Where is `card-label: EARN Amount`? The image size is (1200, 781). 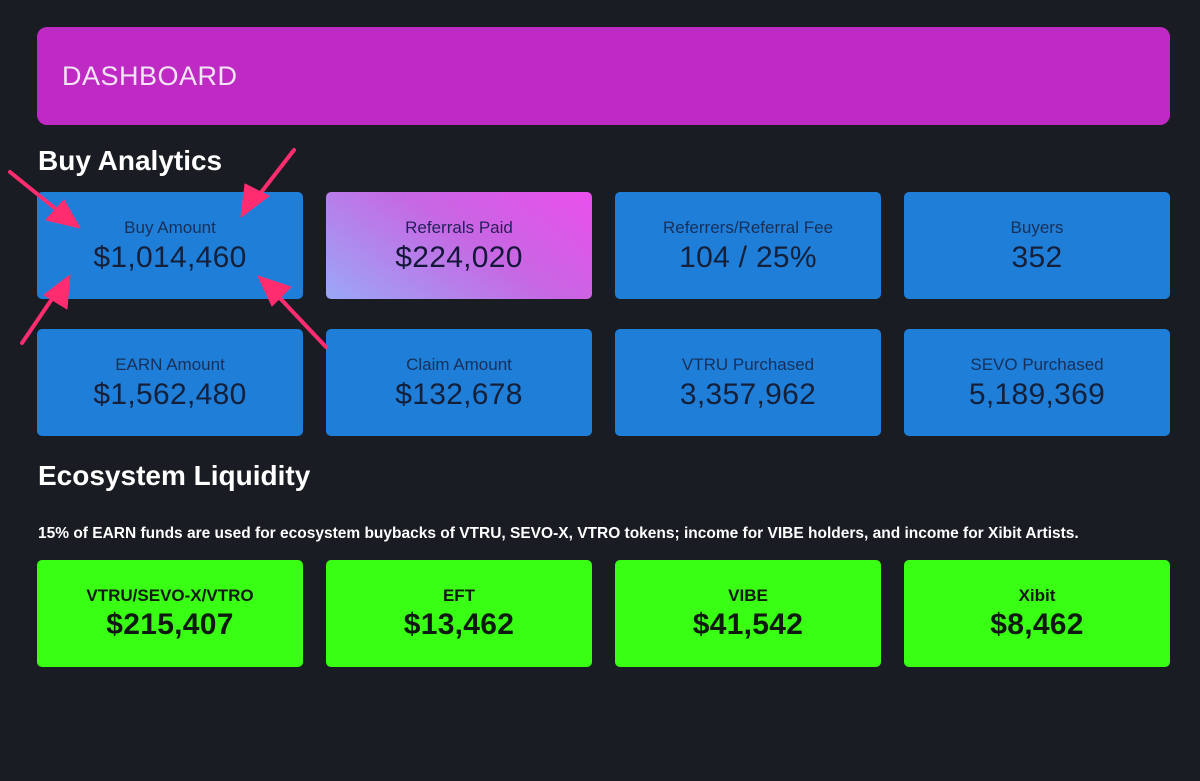 card-label: EARN Amount is located at coordinates (170, 364).